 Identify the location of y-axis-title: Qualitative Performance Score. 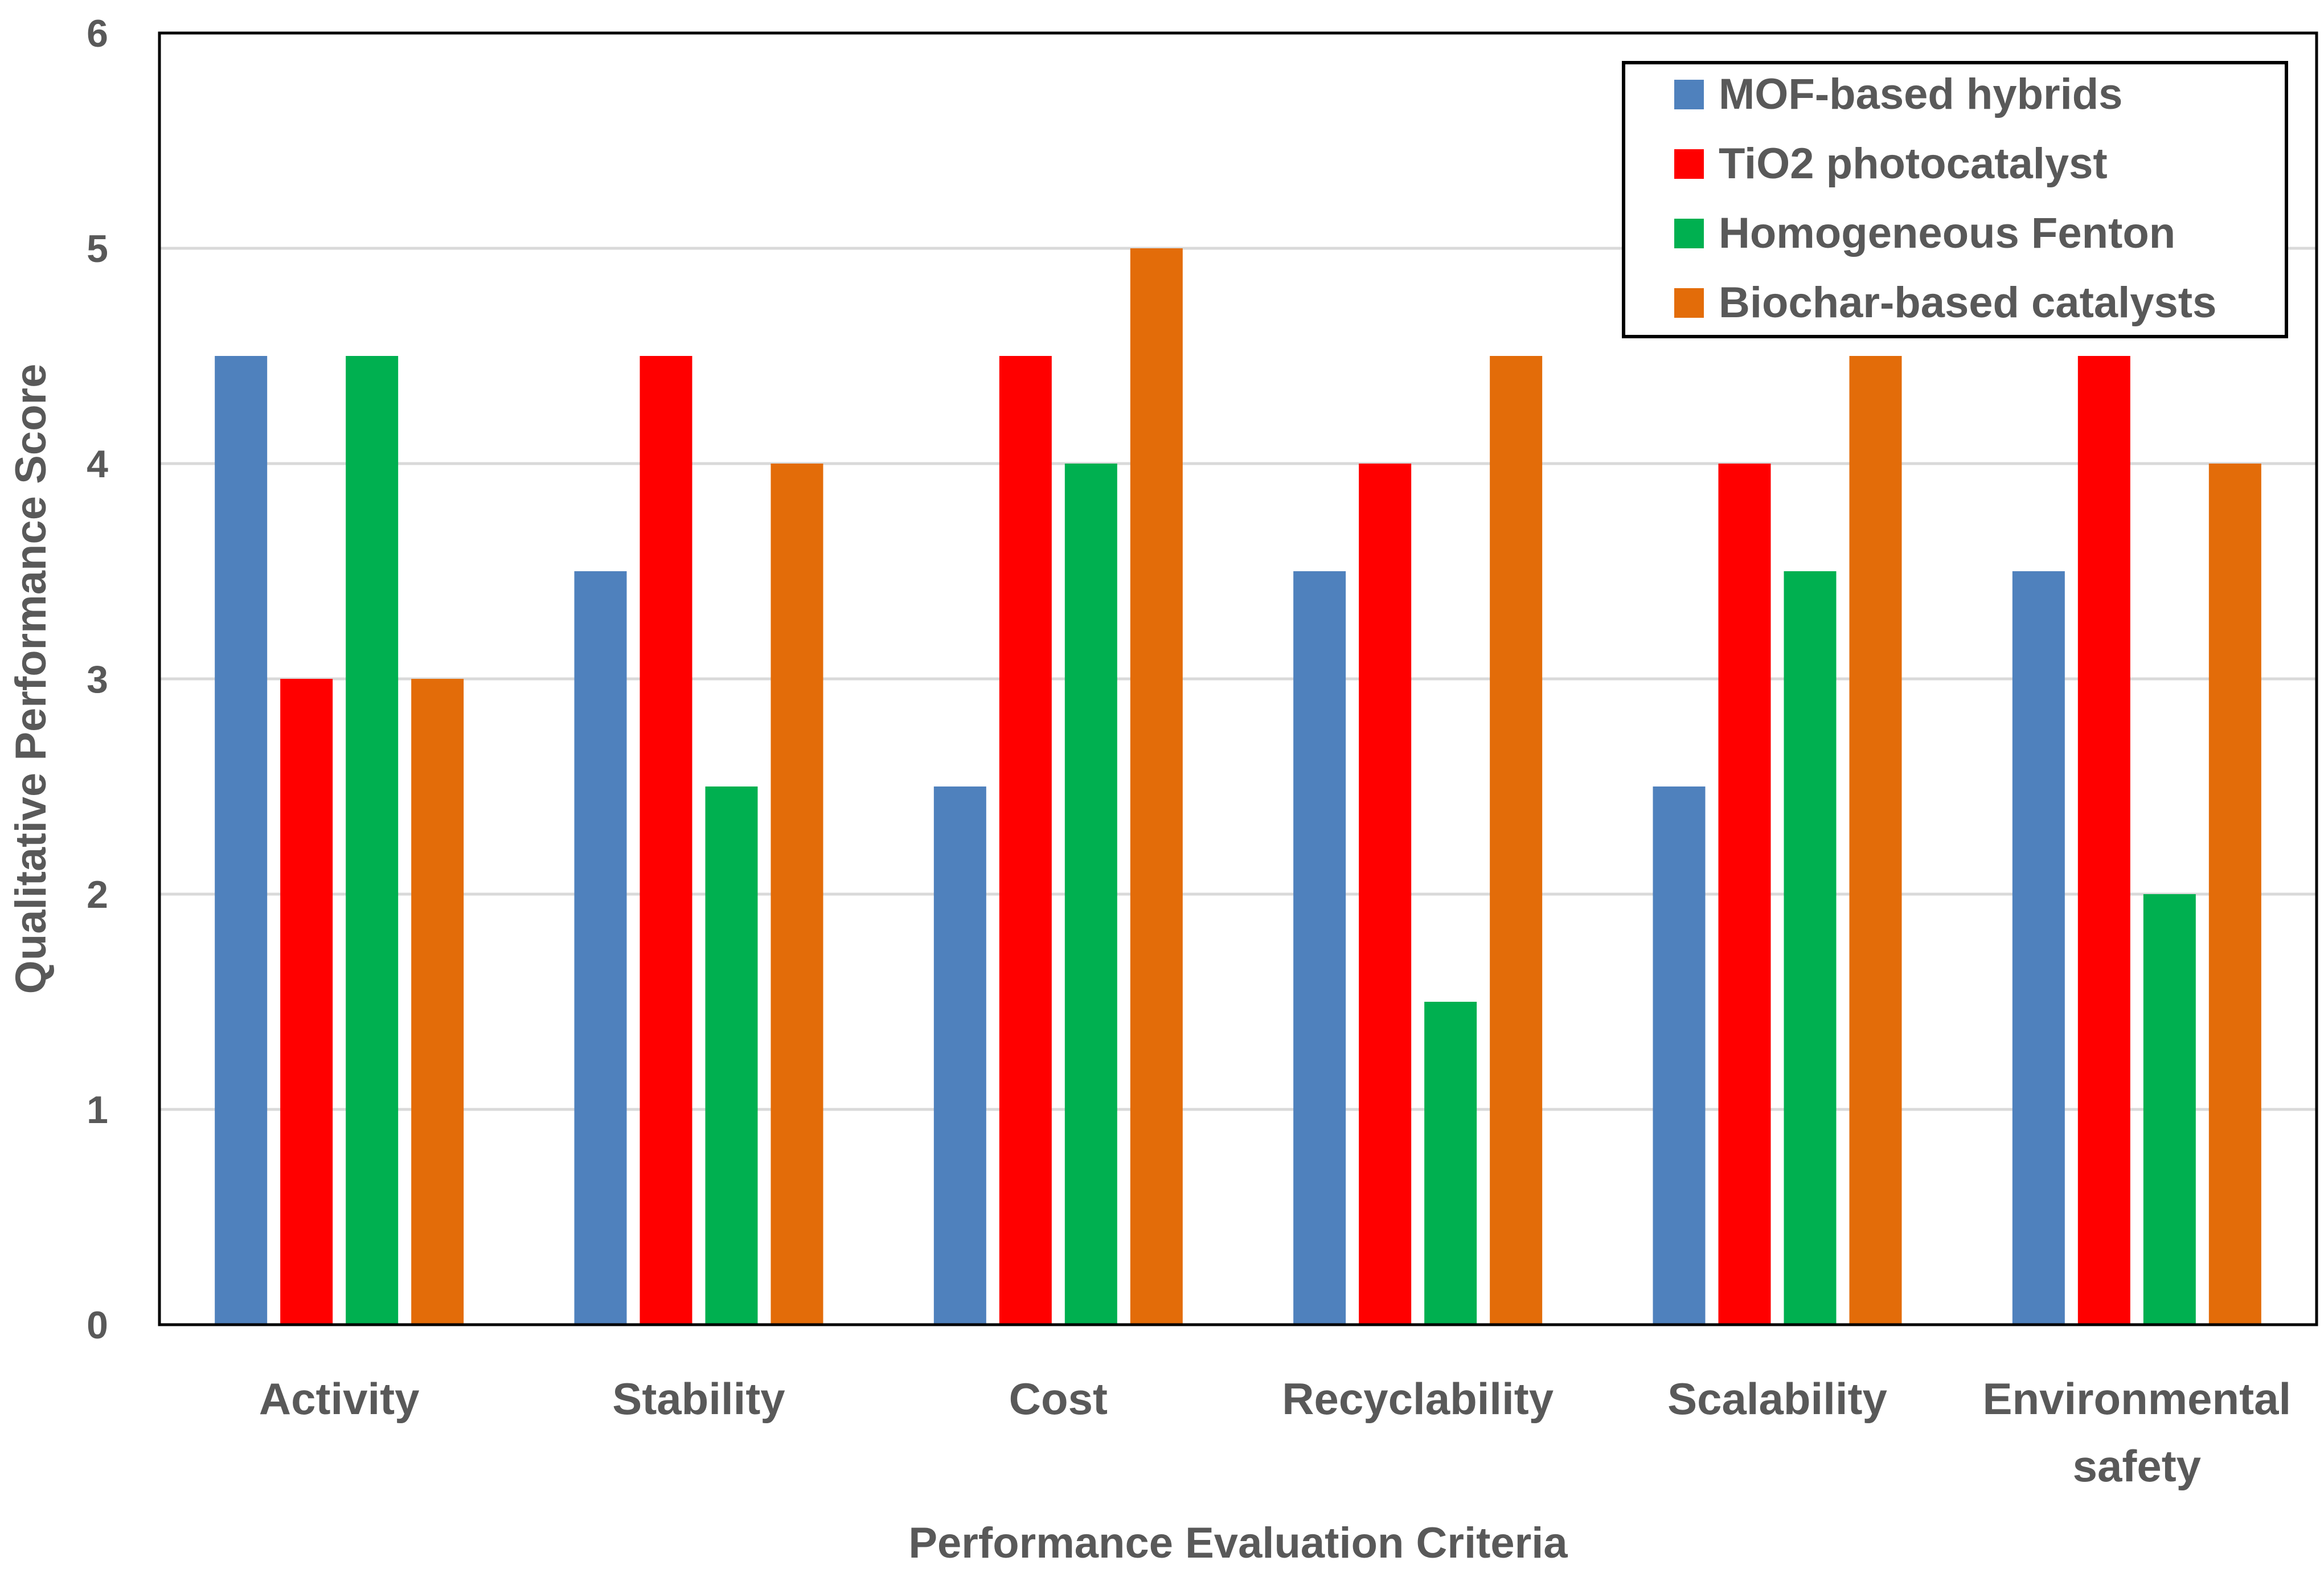
(31, 679).